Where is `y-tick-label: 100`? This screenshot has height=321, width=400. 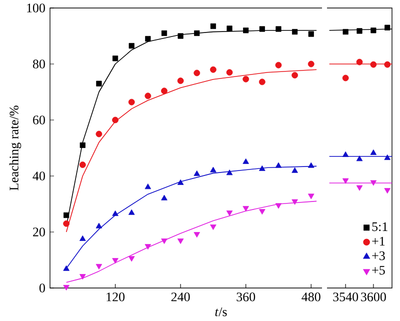 y-tick-label: 100 is located at coordinates (36, 8).